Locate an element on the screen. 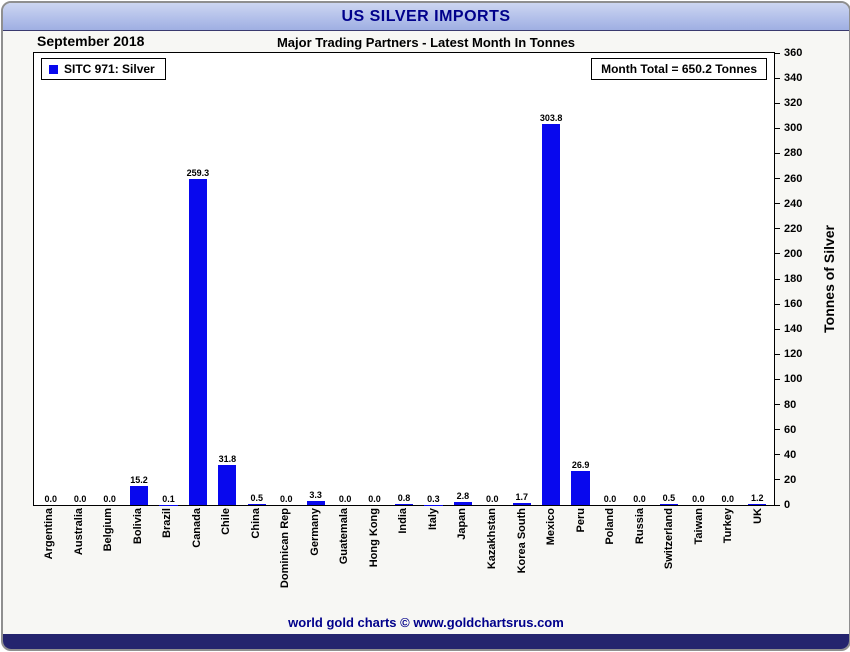 This screenshot has width=850, height=652. bar-value-label: 26.9 is located at coordinates (581, 465).